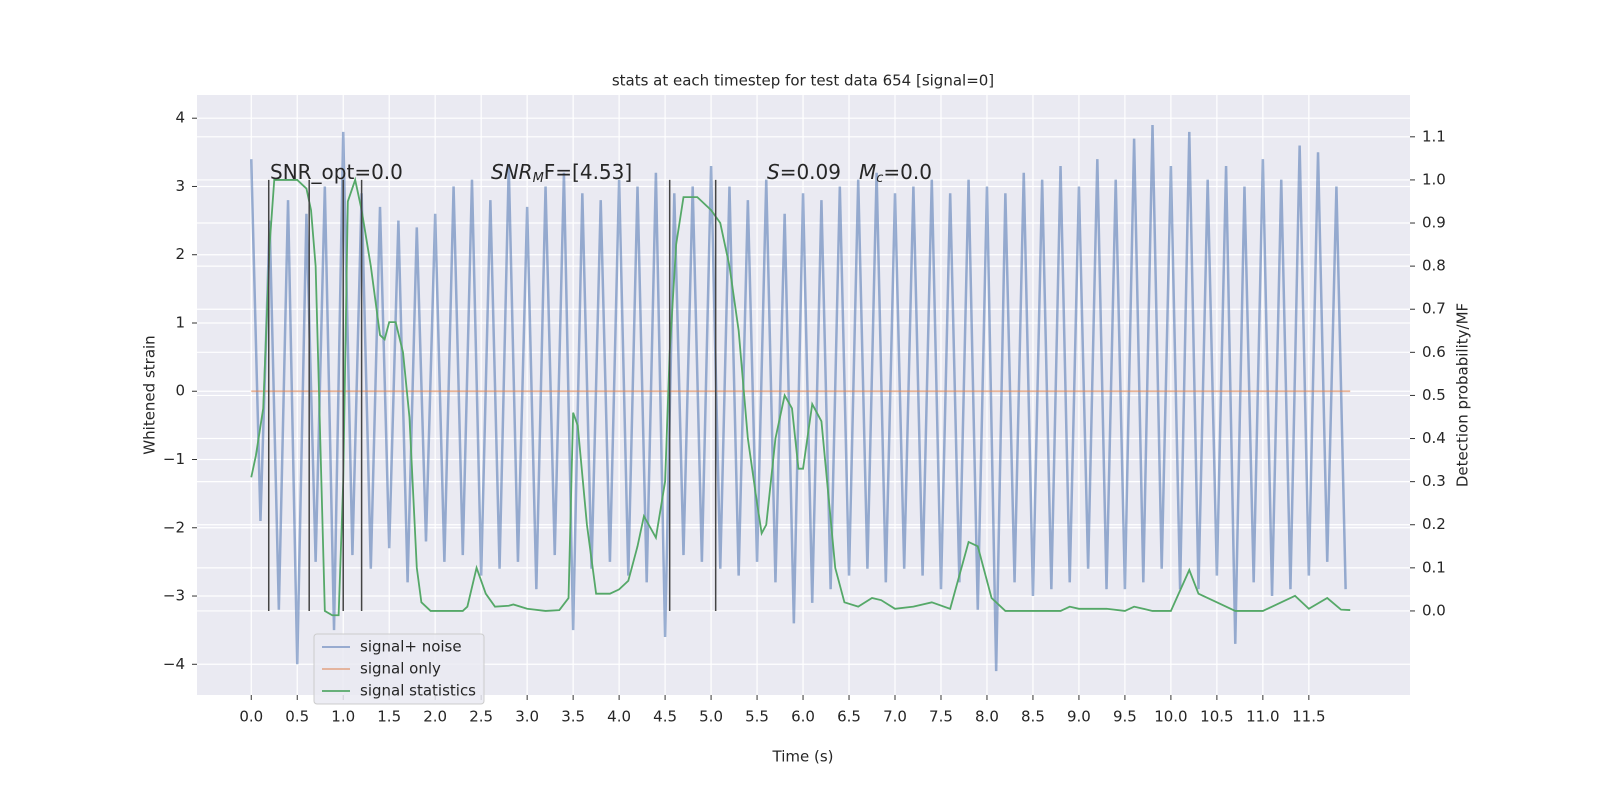  What do you see at coordinates (1434, 352) in the screenshot?
I see `y2-tick-label: 0.6` at bounding box center [1434, 352].